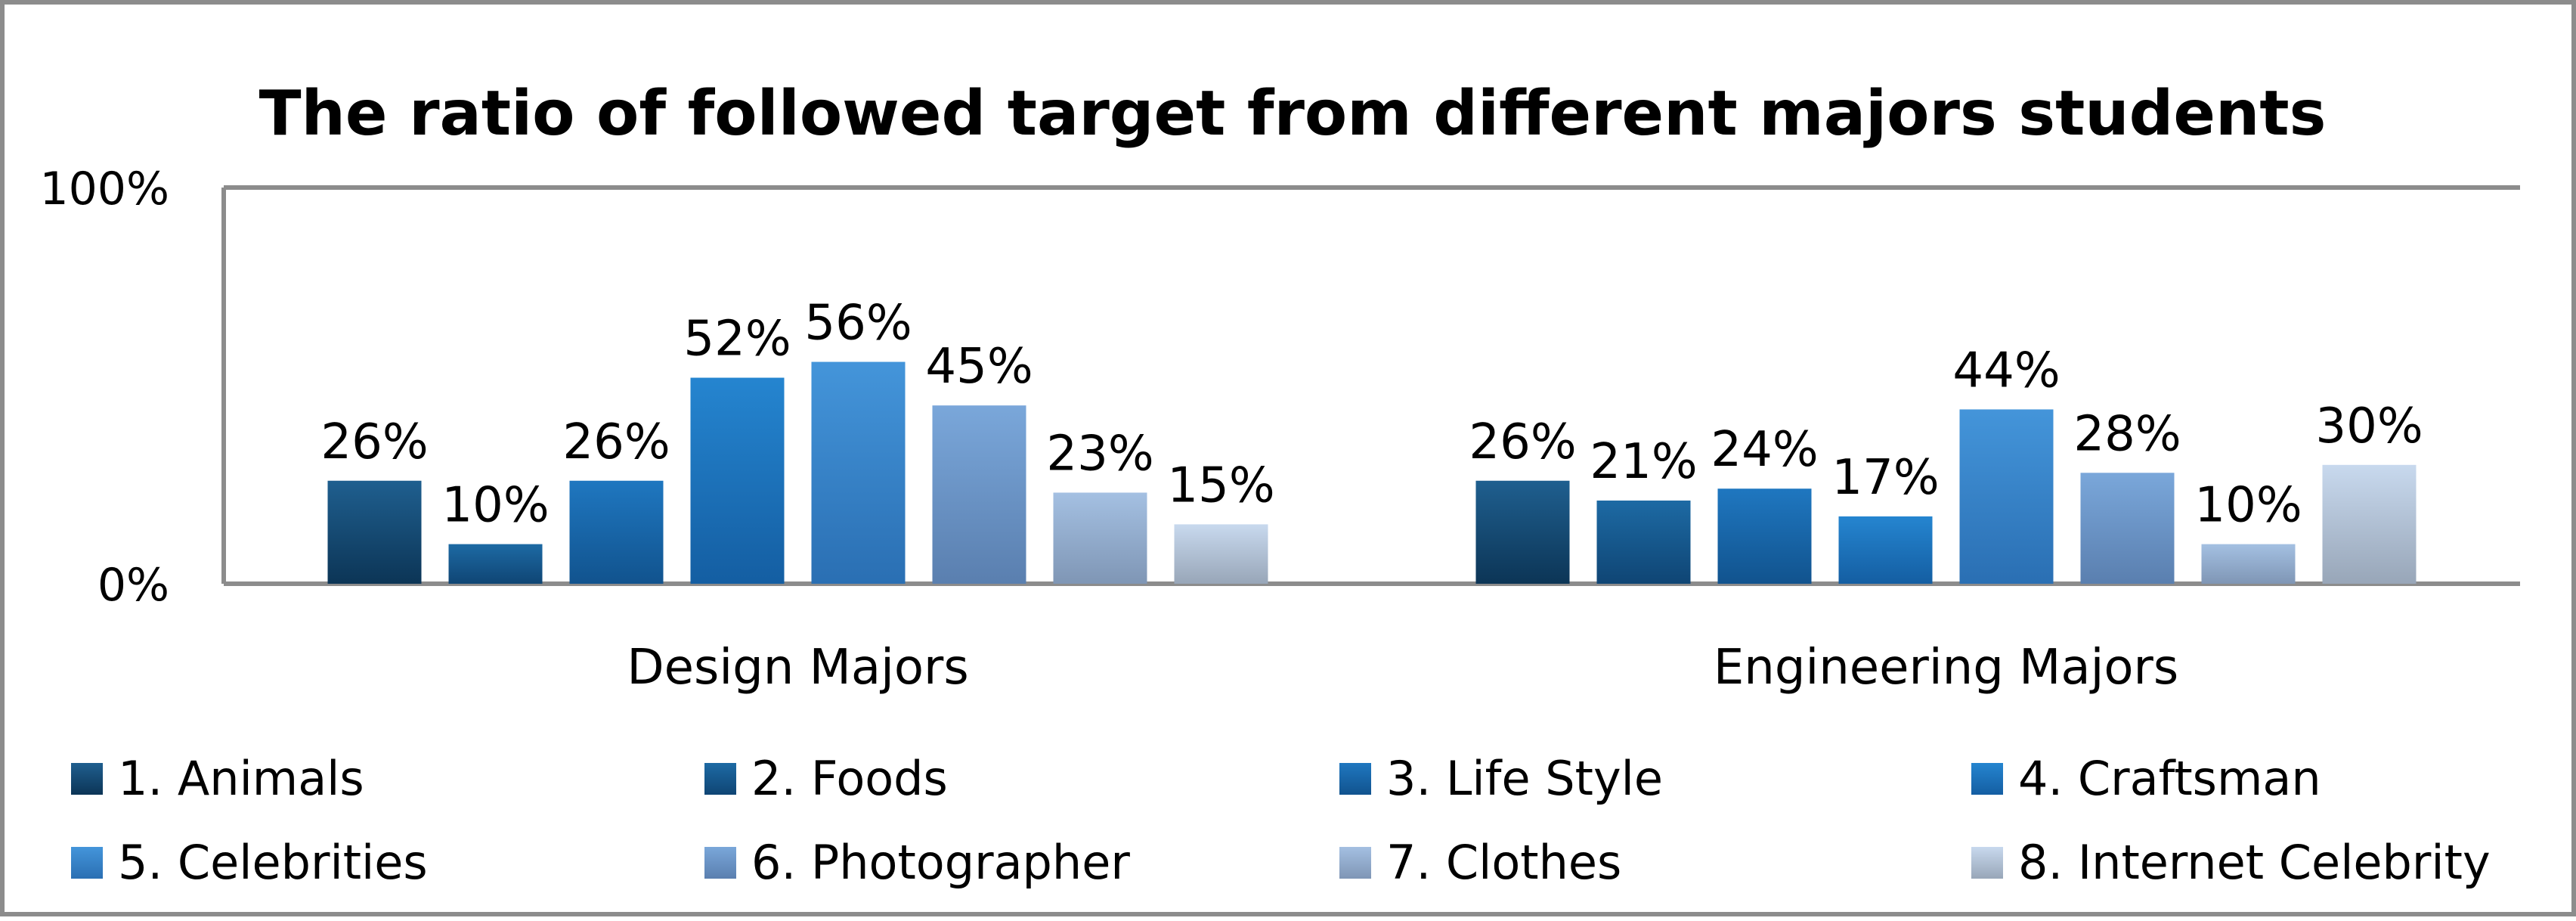  Describe the element at coordinates (104, 387) in the screenshot. I see `y-tick-labels: 0% 100%` at that location.